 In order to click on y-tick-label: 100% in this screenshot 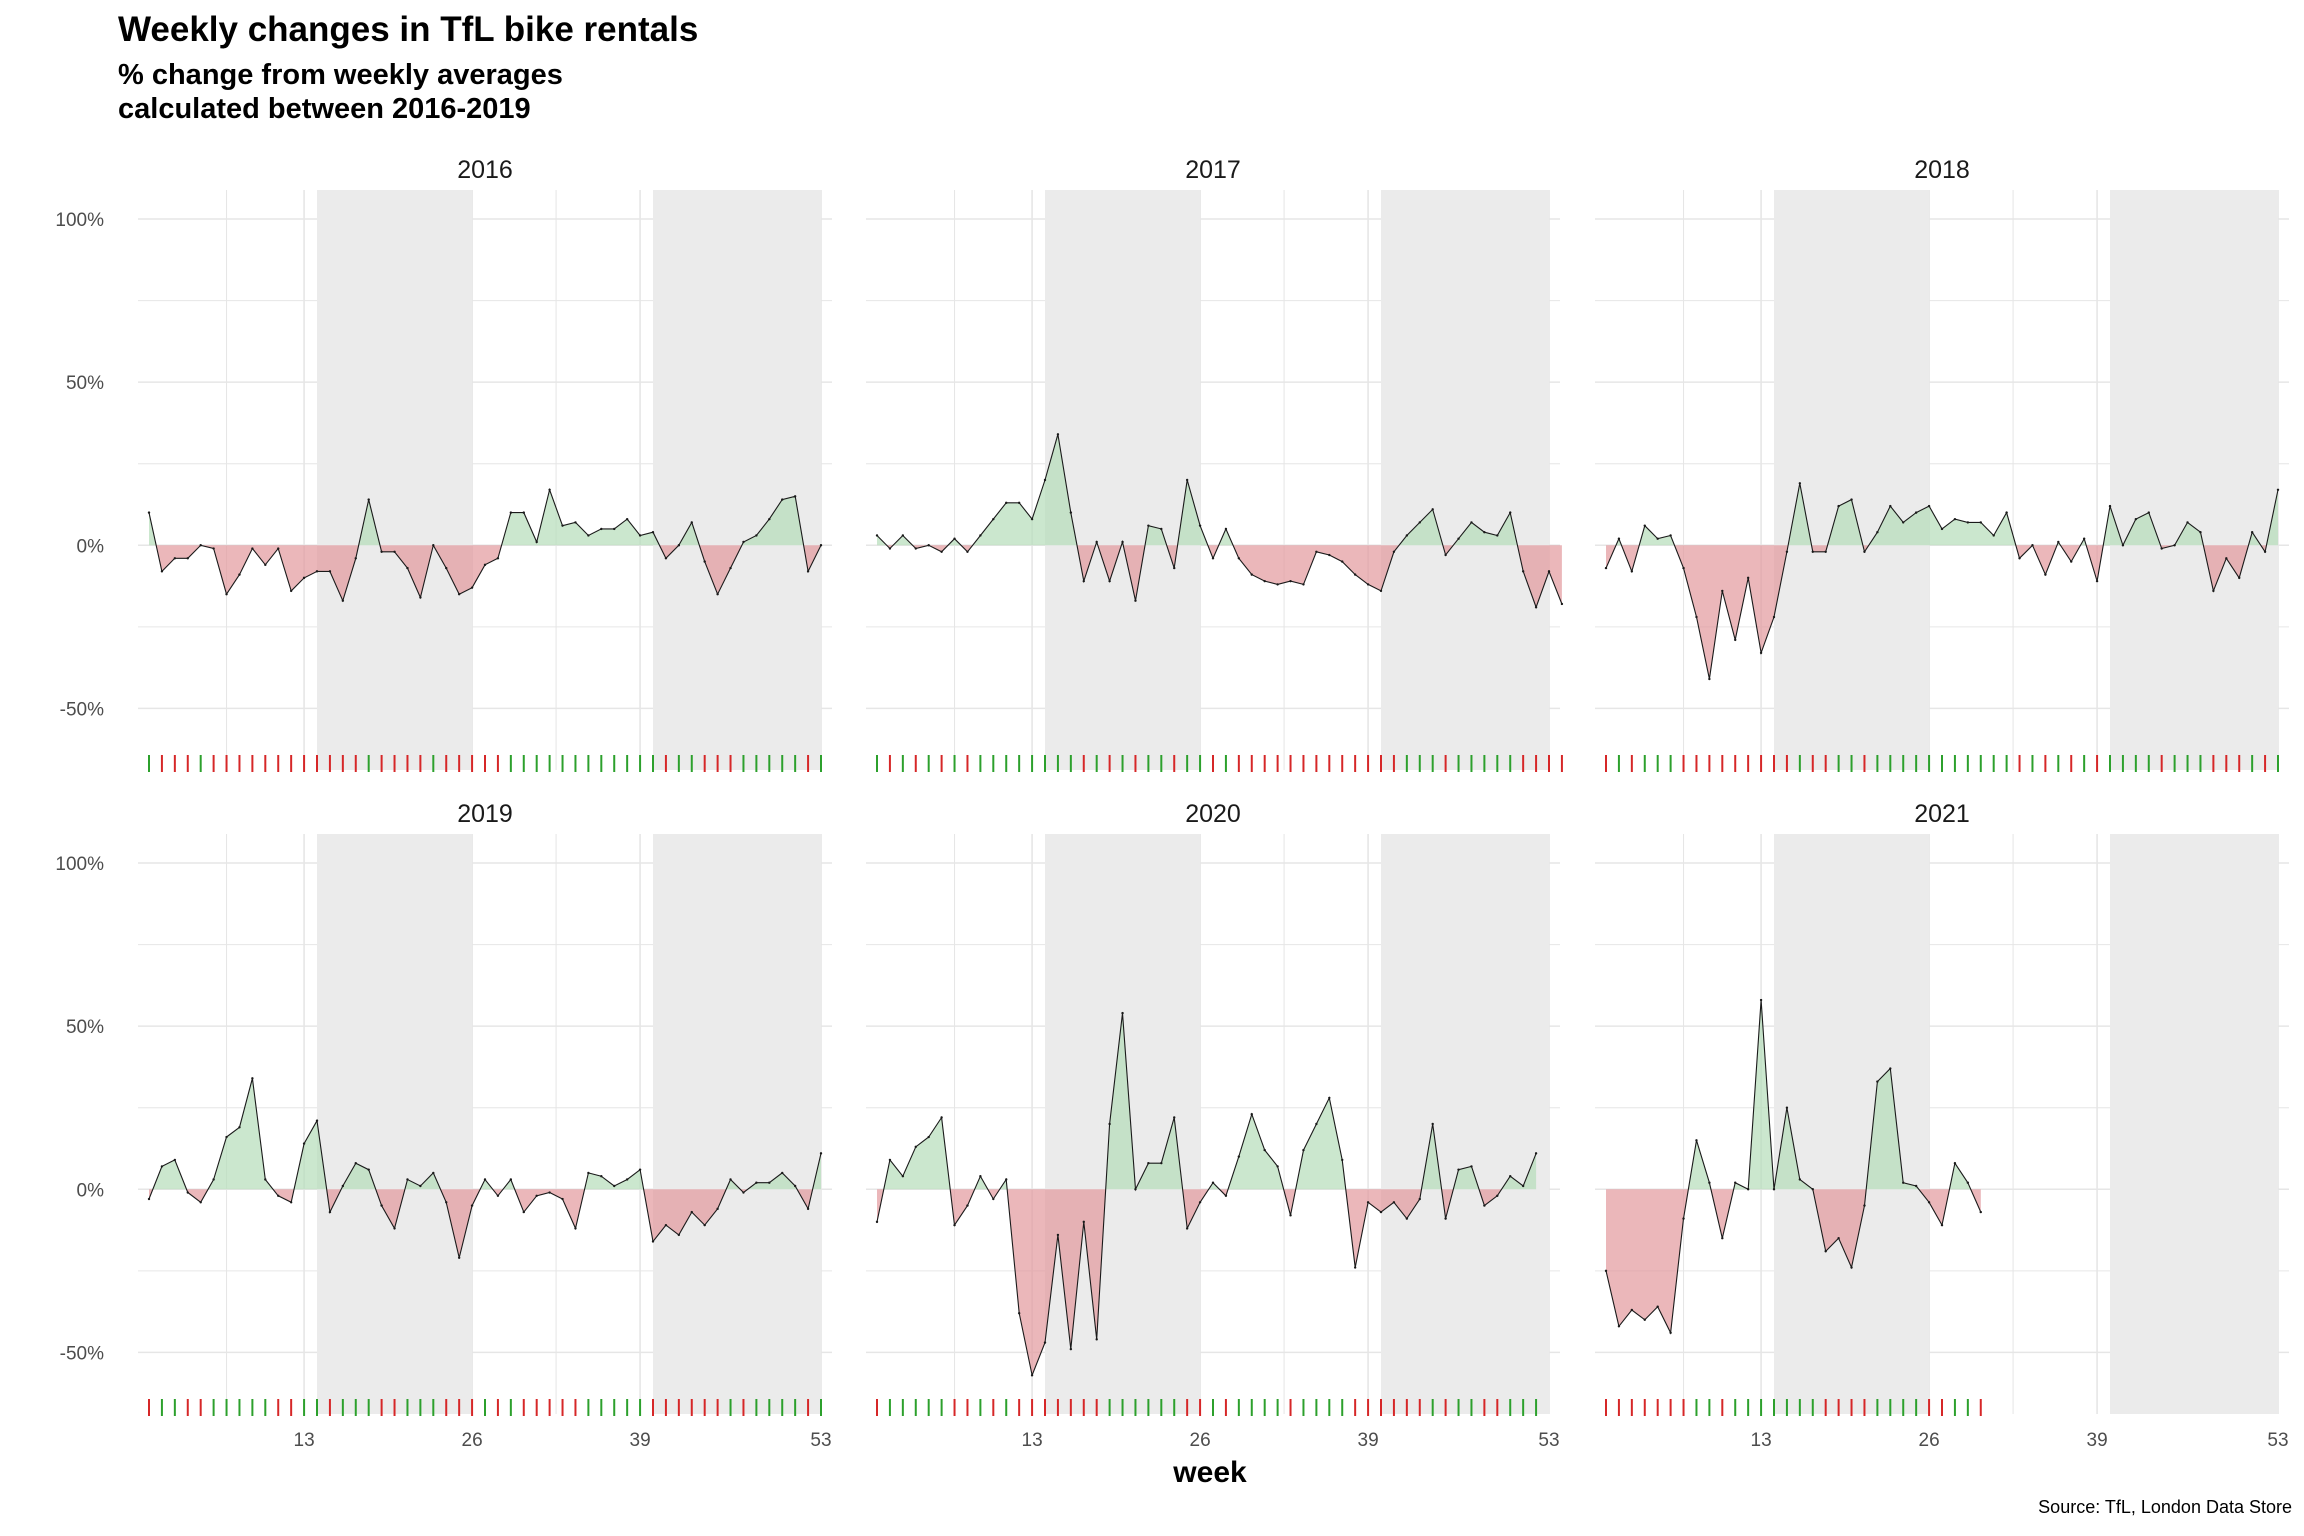, I will do `click(79, 864)`.